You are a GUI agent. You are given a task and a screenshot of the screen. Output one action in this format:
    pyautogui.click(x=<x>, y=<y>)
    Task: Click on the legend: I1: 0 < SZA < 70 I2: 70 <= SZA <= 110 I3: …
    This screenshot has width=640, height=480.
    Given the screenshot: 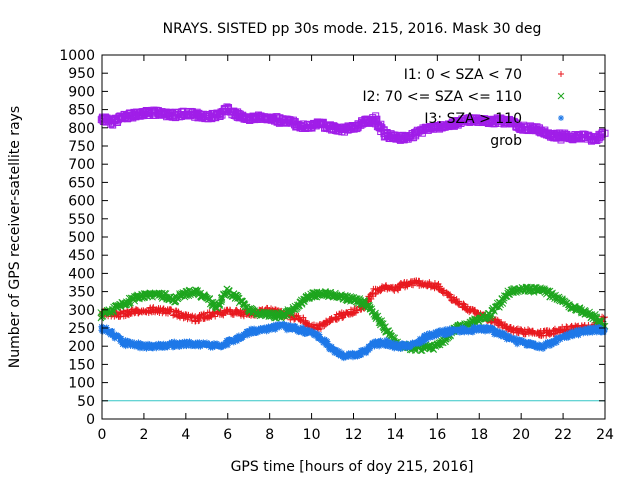 What is the action you would take?
    pyautogui.click(x=463, y=108)
    